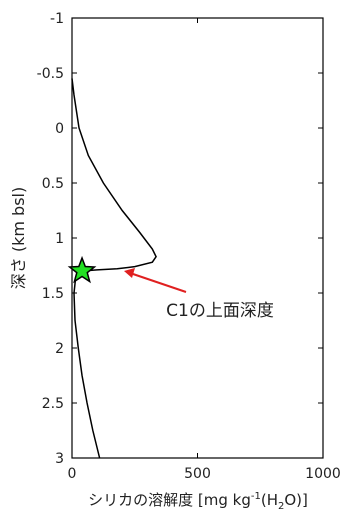 This screenshot has height=520, width=359. I want to click on y-axis-label: 深さ (km bsl), so click(18, 238).